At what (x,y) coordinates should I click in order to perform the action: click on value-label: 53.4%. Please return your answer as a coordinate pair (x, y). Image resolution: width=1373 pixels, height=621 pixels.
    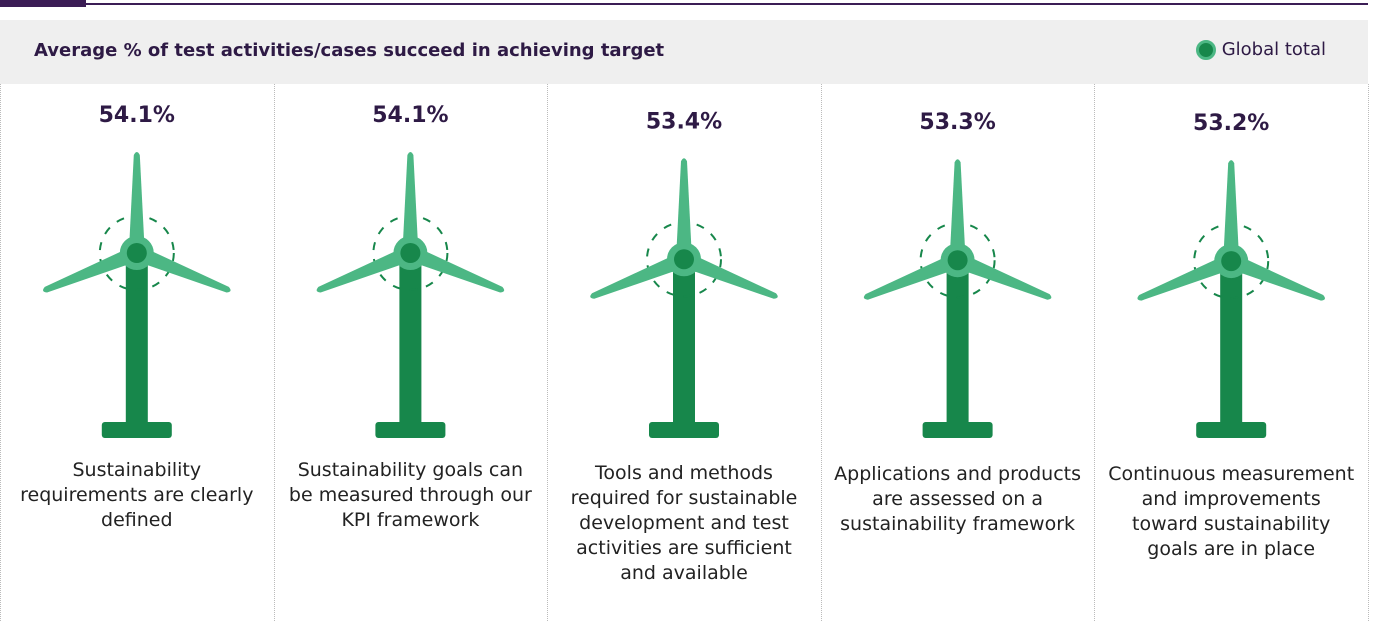
    Looking at the image, I should click on (684, 121).